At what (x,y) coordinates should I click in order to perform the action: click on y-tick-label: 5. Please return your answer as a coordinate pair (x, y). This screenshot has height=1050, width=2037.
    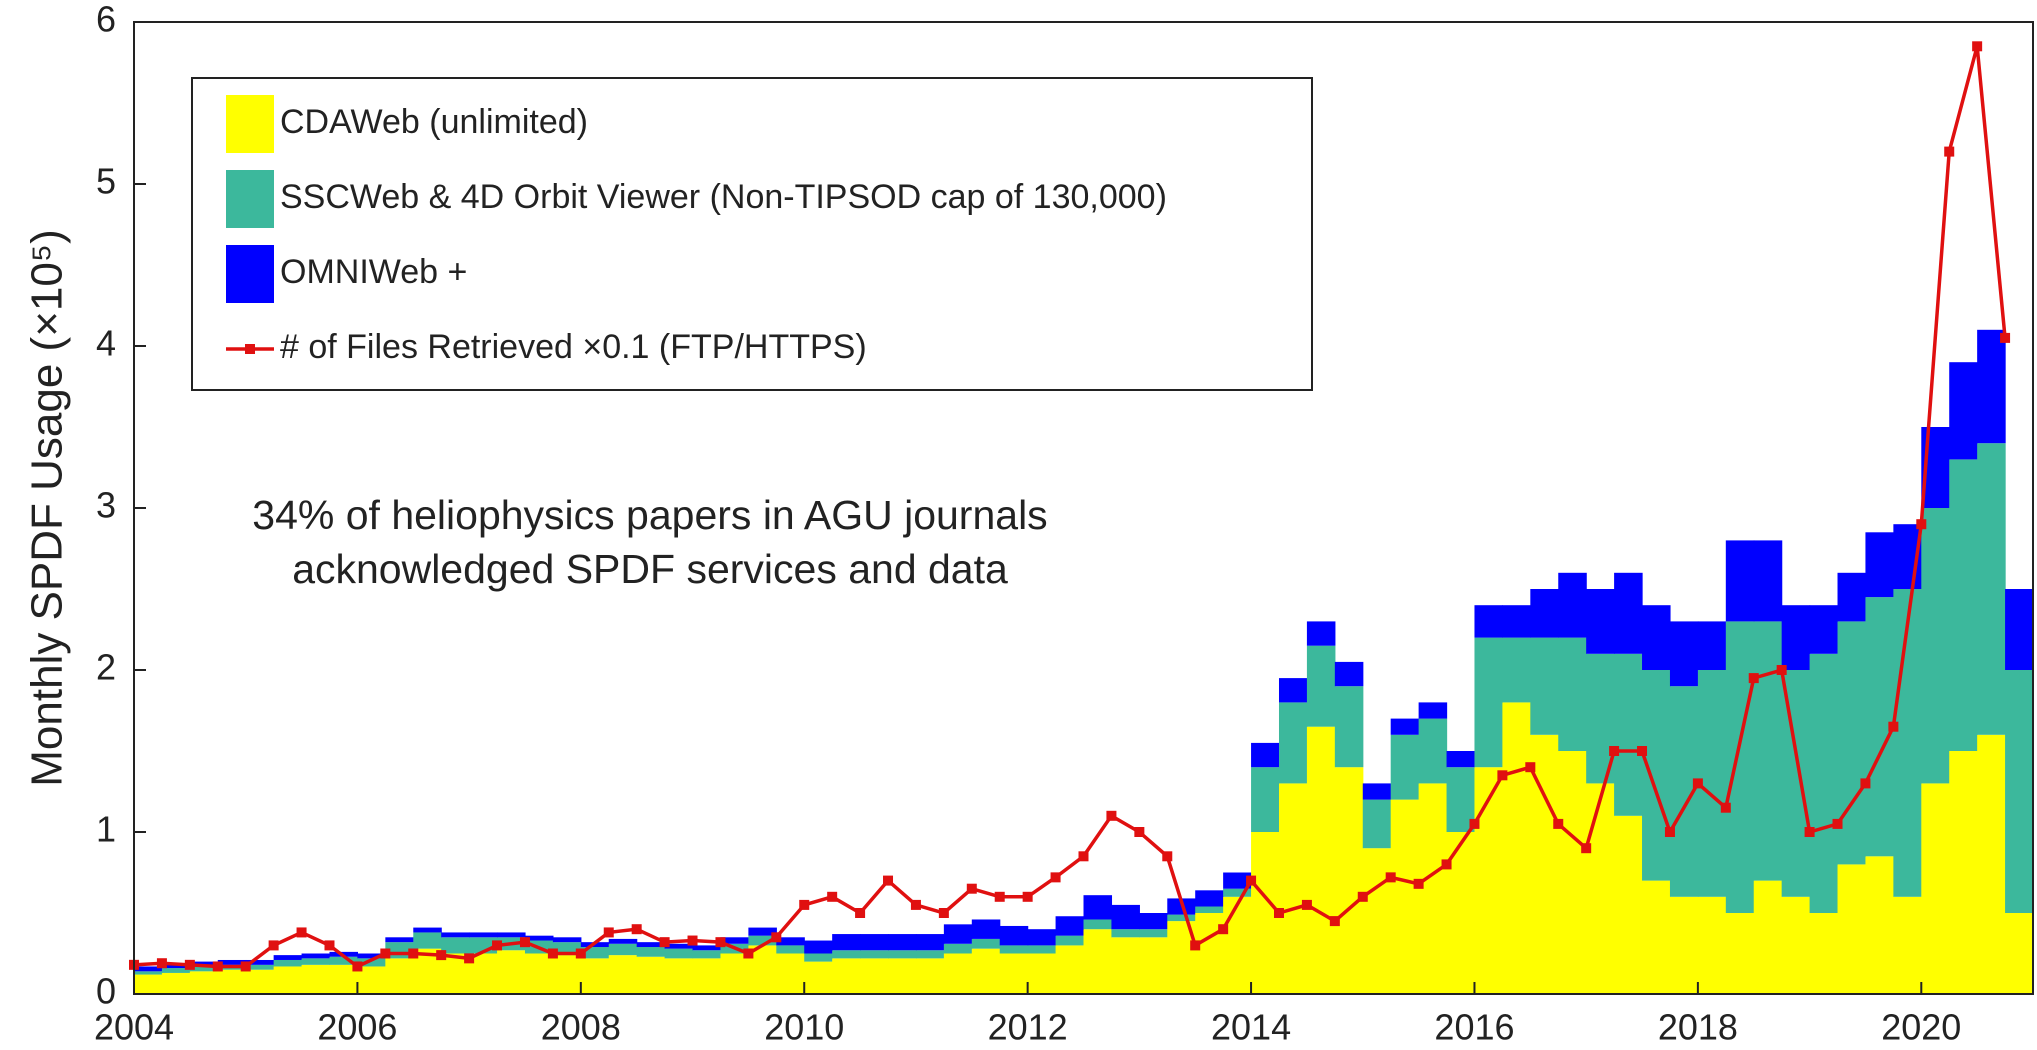
    Looking at the image, I should click on (106, 181).